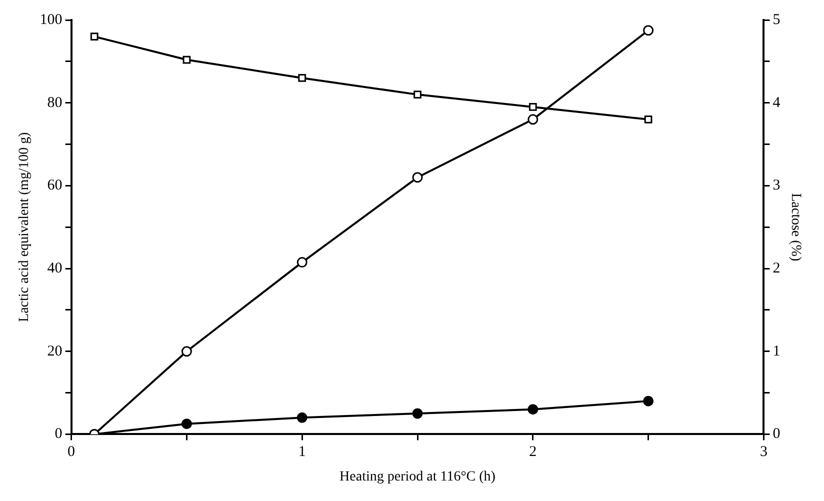 This screenshot has height=501, width=824. What do you see at coordinates (58, 434) in the screenshot?
I see `y-tick-label: 0` at bounding box center [58, 434].